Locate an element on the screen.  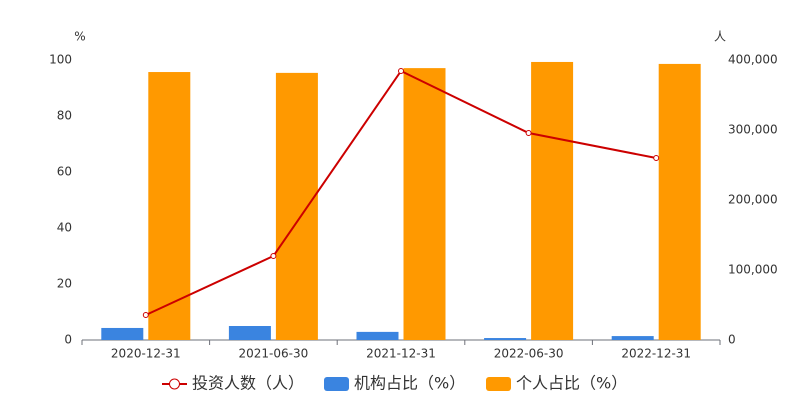
y-tick-label: 40 is located at coordinates (64, 228).